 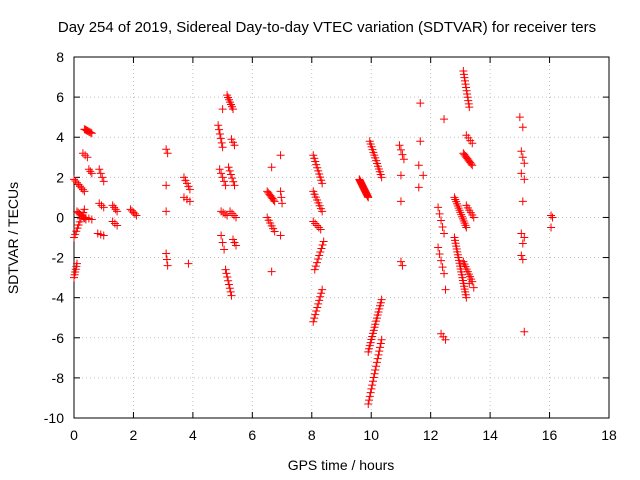 What do you see at coordinates (371, 435) in the screenshot?
I see `x-tick-label: 10` at bounding box center [371, 435].